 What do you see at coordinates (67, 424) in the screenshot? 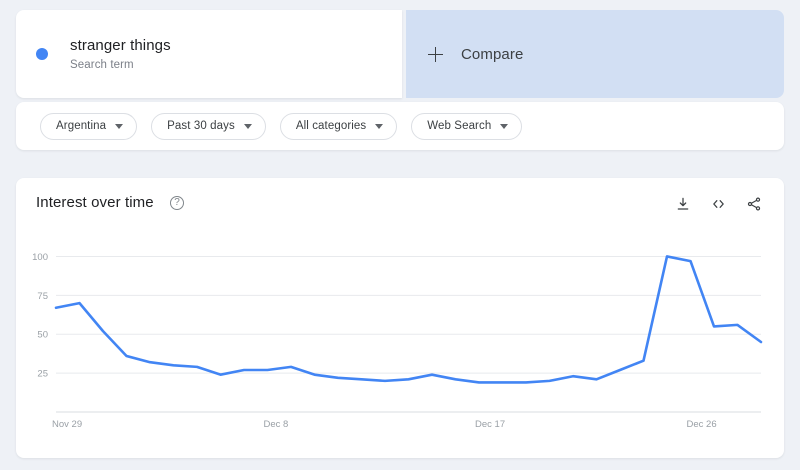
I see `x-axis-tick-label: Nov 29` at bounding box center [67, 424].